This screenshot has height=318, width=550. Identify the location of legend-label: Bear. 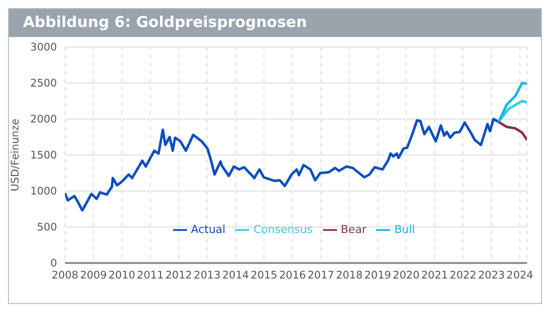
(353, 229).